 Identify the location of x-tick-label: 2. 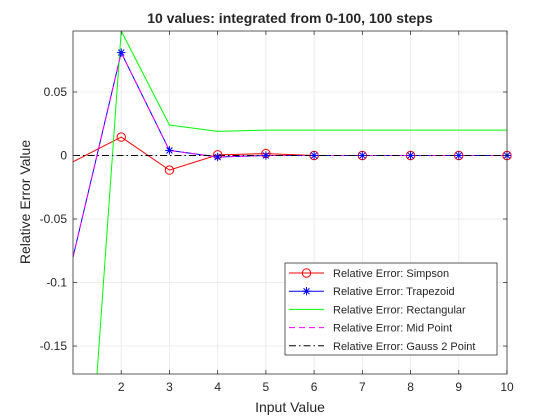
(121, 387).